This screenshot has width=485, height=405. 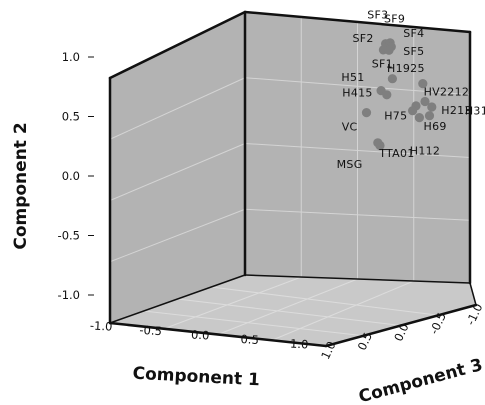 What do you see at coordinates (396, 153) in the screenshot?
I see `point-label: TTA01` at bounding box center [396, 153].